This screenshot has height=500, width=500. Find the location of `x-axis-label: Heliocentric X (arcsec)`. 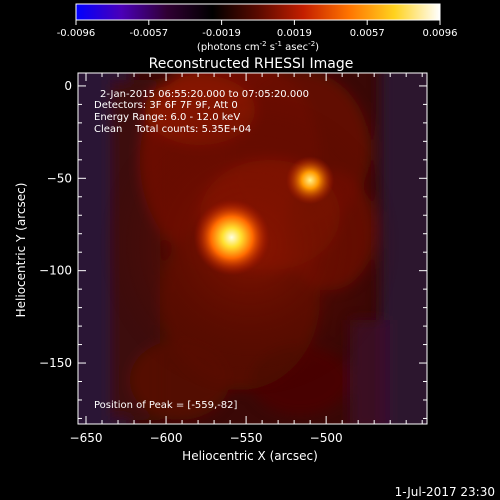

x-axis-label: Heliocentric X (arcsec) is located at coordinates (250, 456).